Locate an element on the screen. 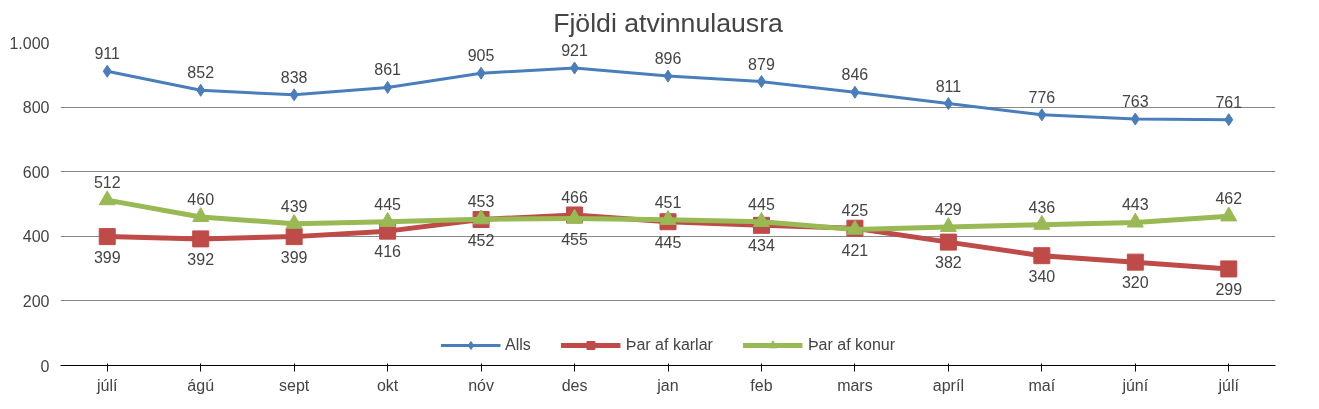  data-label: 320 is located at coordinates (1135, 283).